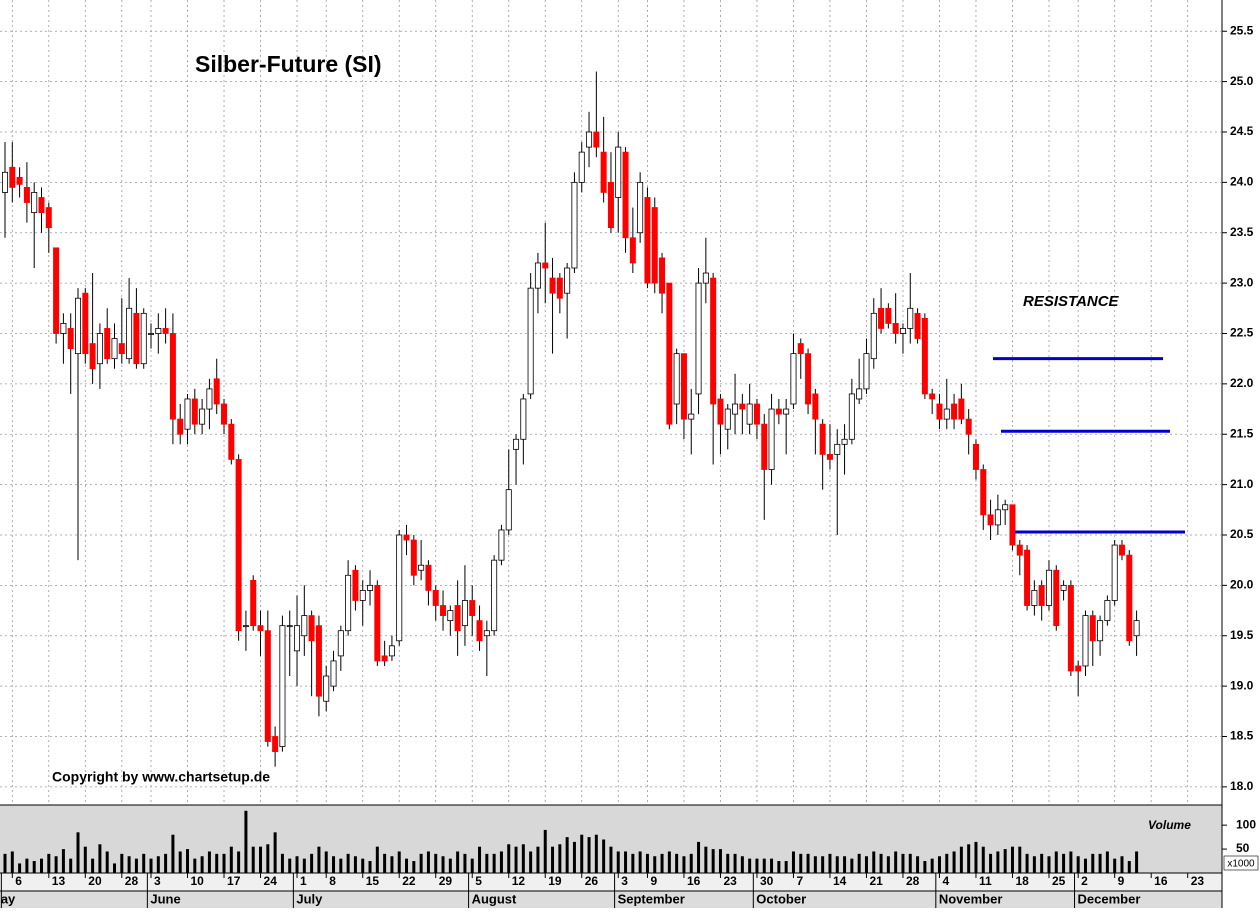 The height and width of the screenshot is (913, 1260). Describe the element at coordinates (1242, 585) in the screenshot. I see `y-tick-label: 20.0` at that location.